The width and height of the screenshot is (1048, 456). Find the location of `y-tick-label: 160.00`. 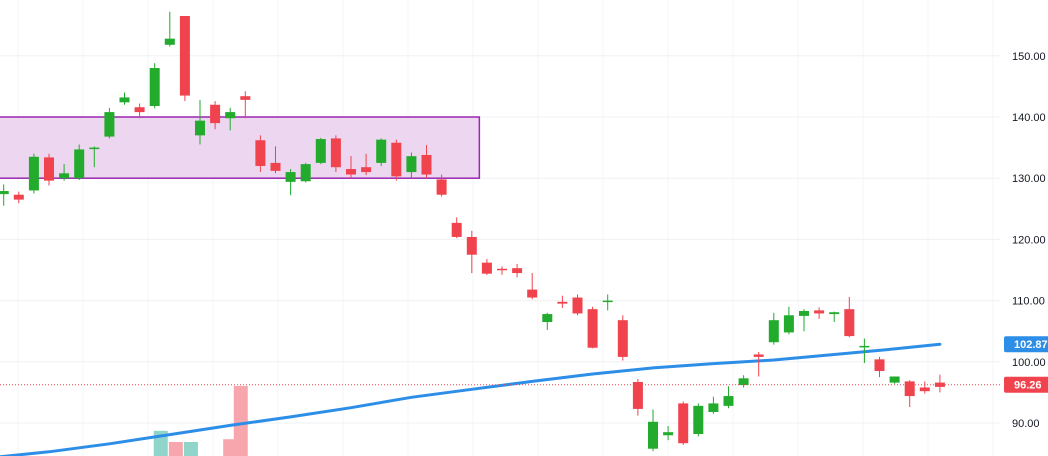

y-tick-label: 160.00 is located at coordinates (1029, 1).